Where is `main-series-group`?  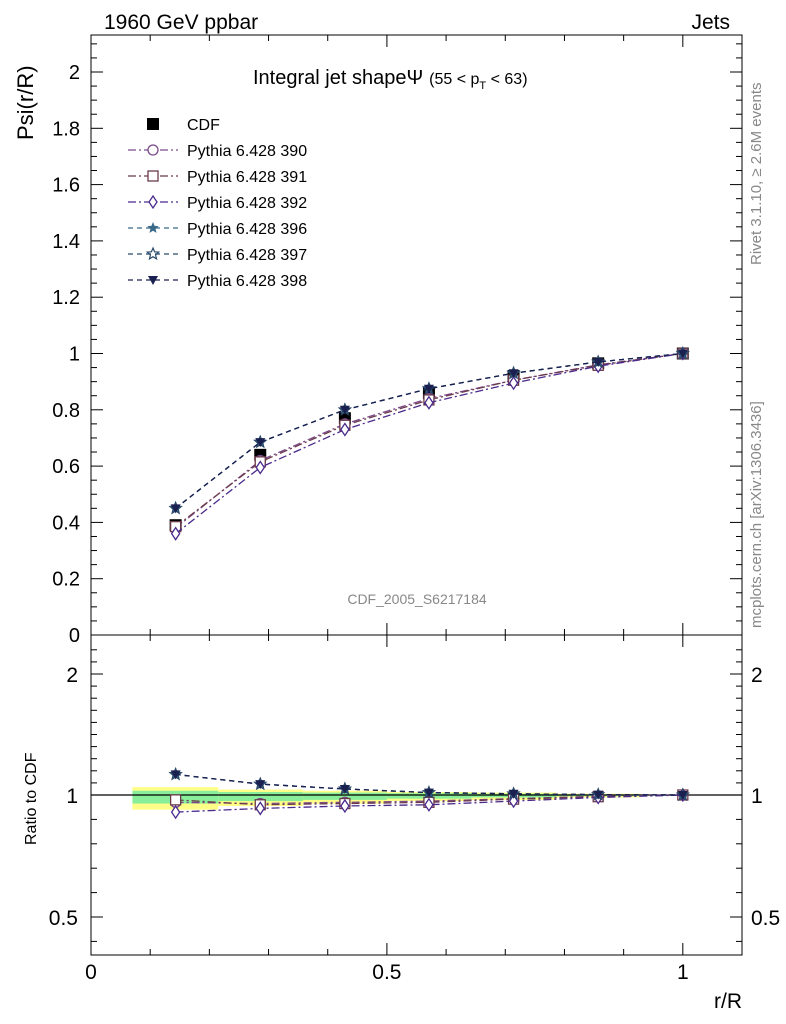
main-series-group is located at coordinates (429, 443).